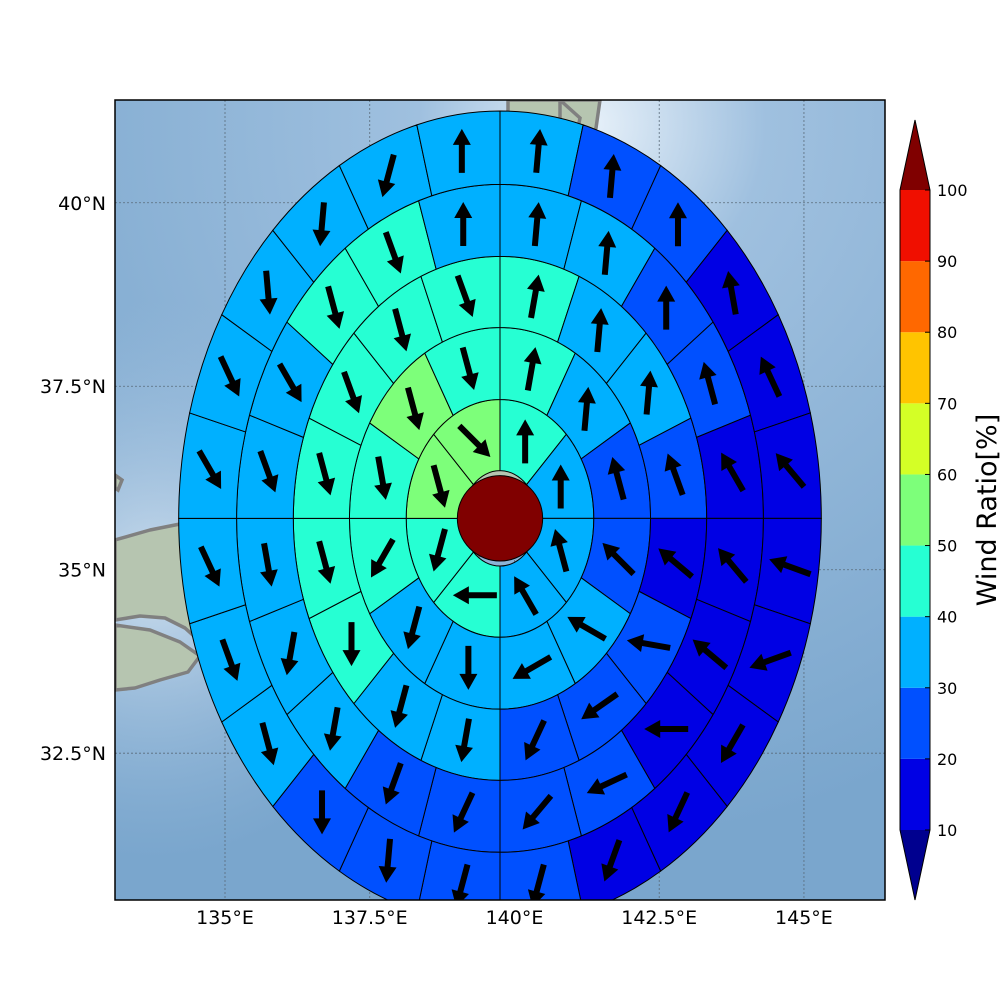 This screenshot has height=1000, width=1000. I want to click on x-tick-label: 135°E, so click(225, 918).